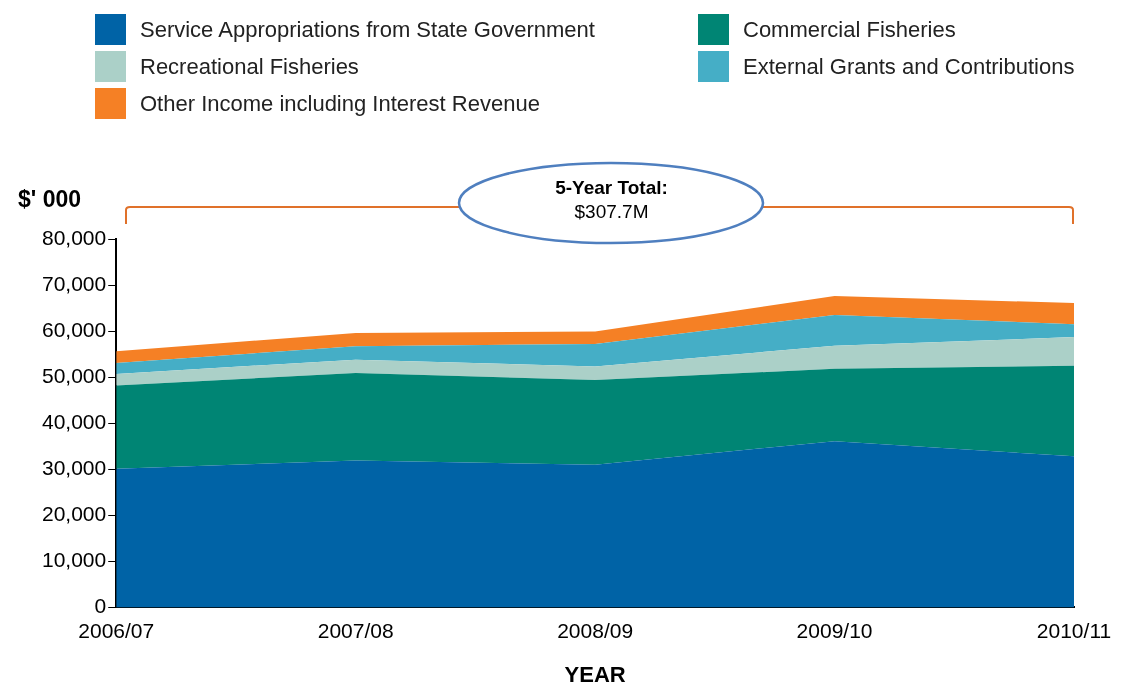 The width and height of the screenshot is (1130, 697). I want to click on y-axis-title: $' 000, so click(50, 199).